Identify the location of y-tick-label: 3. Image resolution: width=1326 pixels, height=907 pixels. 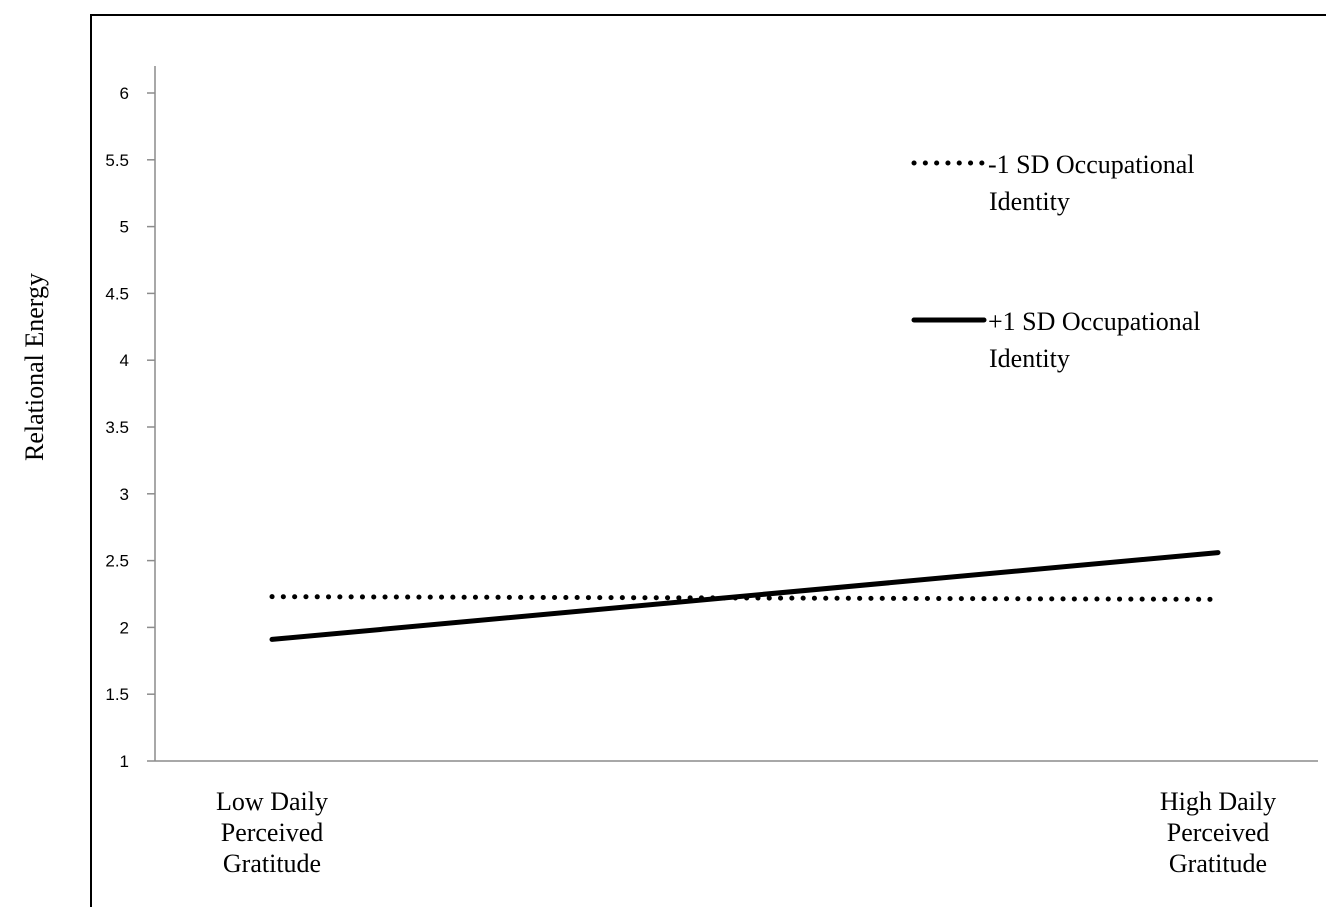
(124, 494).